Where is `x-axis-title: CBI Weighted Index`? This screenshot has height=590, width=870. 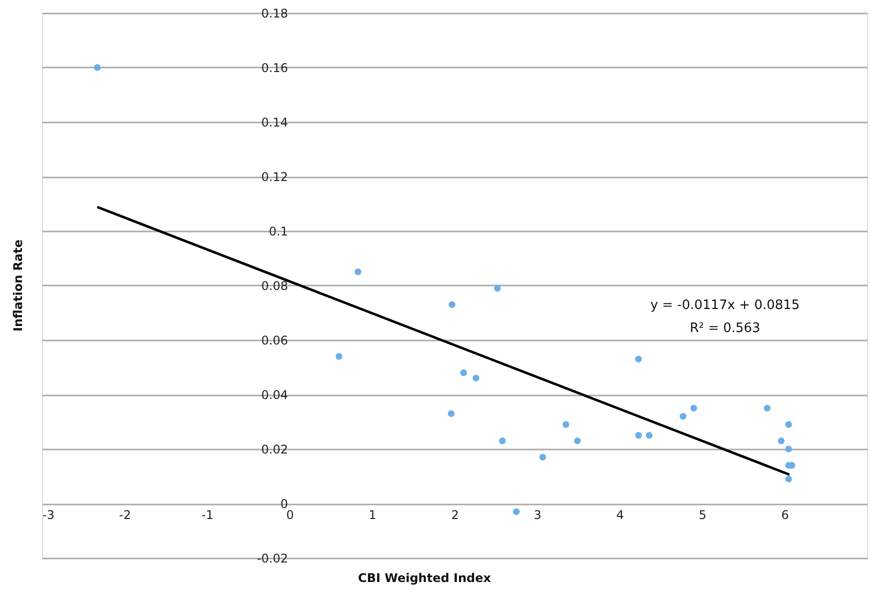
x-axis-title: CBI Weighted Index is located at coordinates (425, 578).